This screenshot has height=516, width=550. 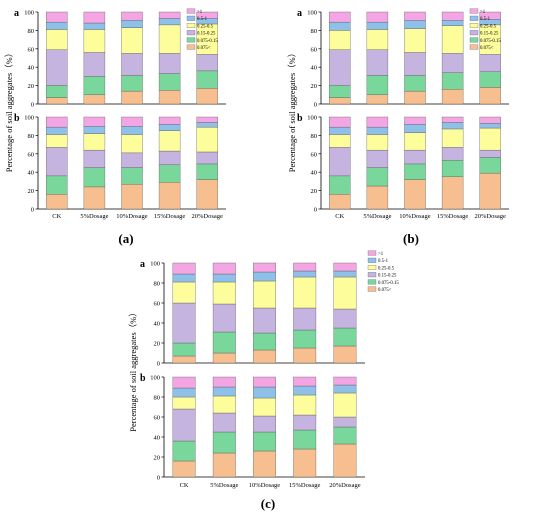 What do you see at coordinates (157, 398) in the screenshot?
I see `y-tick-label: 80` at bounding box center [157, 398].